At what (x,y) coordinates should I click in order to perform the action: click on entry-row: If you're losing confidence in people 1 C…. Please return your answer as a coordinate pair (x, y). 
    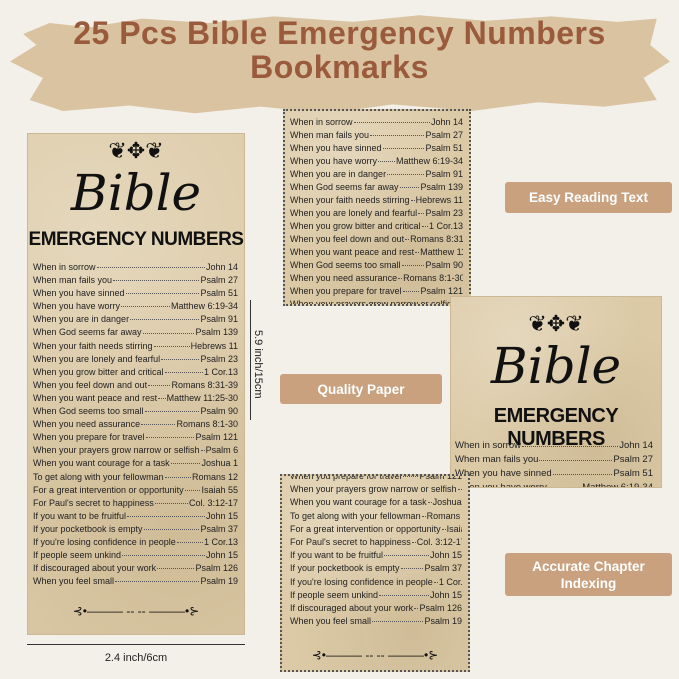
    Looking at the image, I should click on (135, 542).